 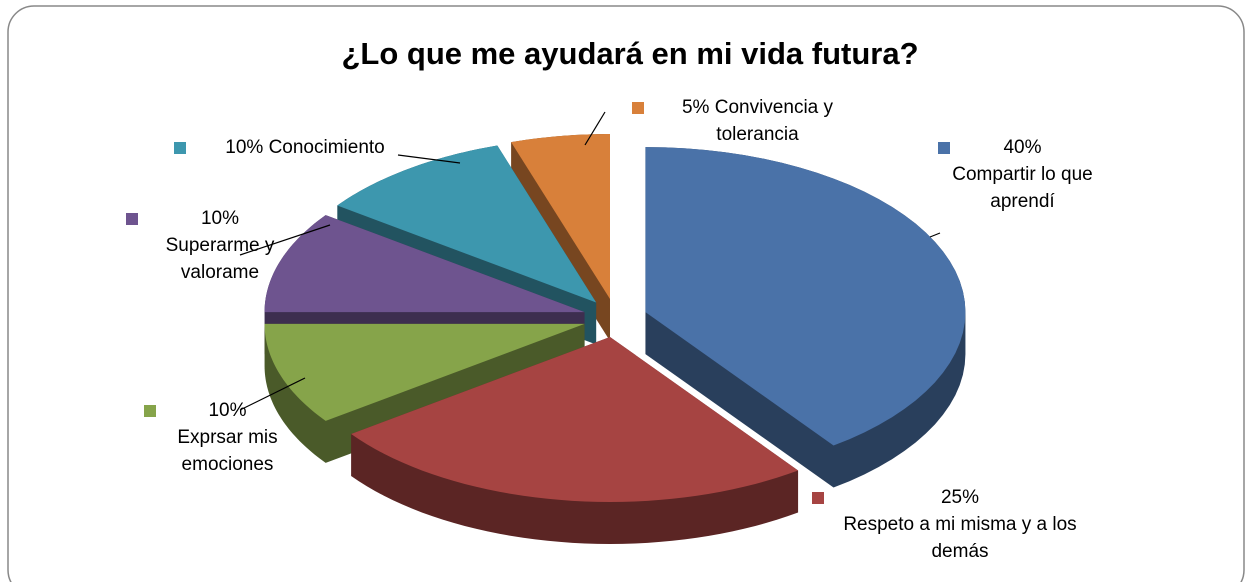 I want to click on data-label: 10% Superarme y valorame, so click(x=205, y=245).